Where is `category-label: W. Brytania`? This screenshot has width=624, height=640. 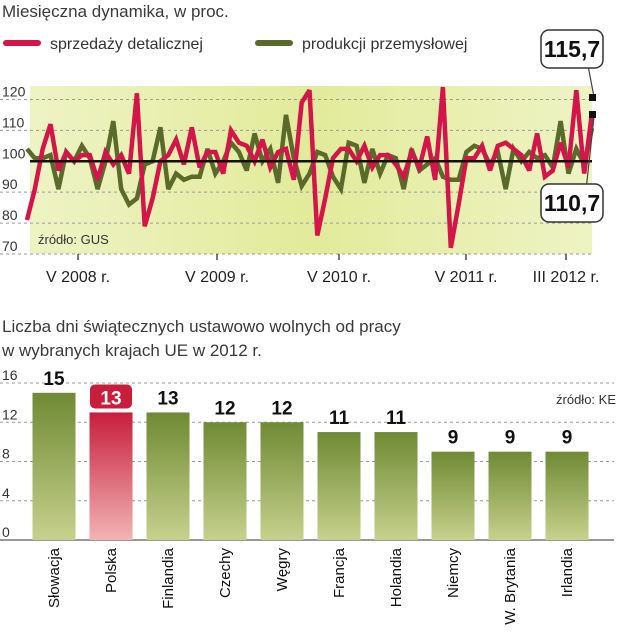
category-label: W. Brytania is located at coordinates (510, 585).